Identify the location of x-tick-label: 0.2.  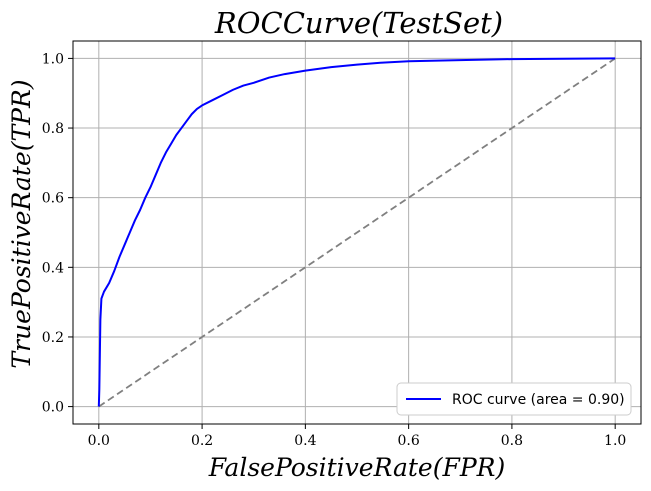
(202, 441).